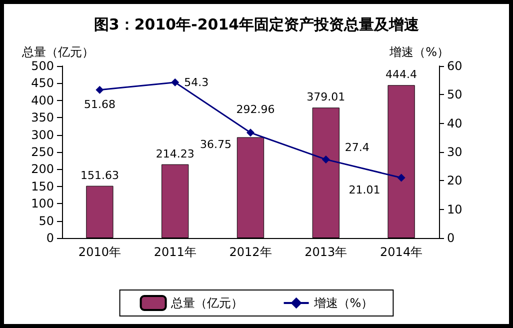 The image size is (513, 328). Describe the element at coordinates (42, 169) in the screenshot. I see `y-tick-label: 200` at that location.